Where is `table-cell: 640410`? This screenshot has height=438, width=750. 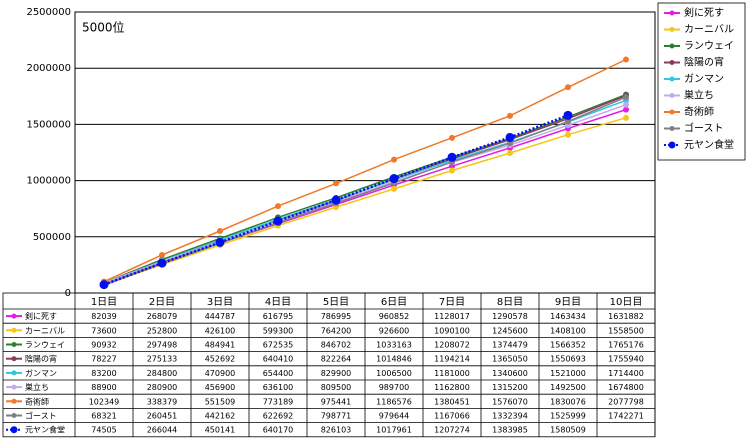 table-cell: 640410 is located at coordinates (278, 359).